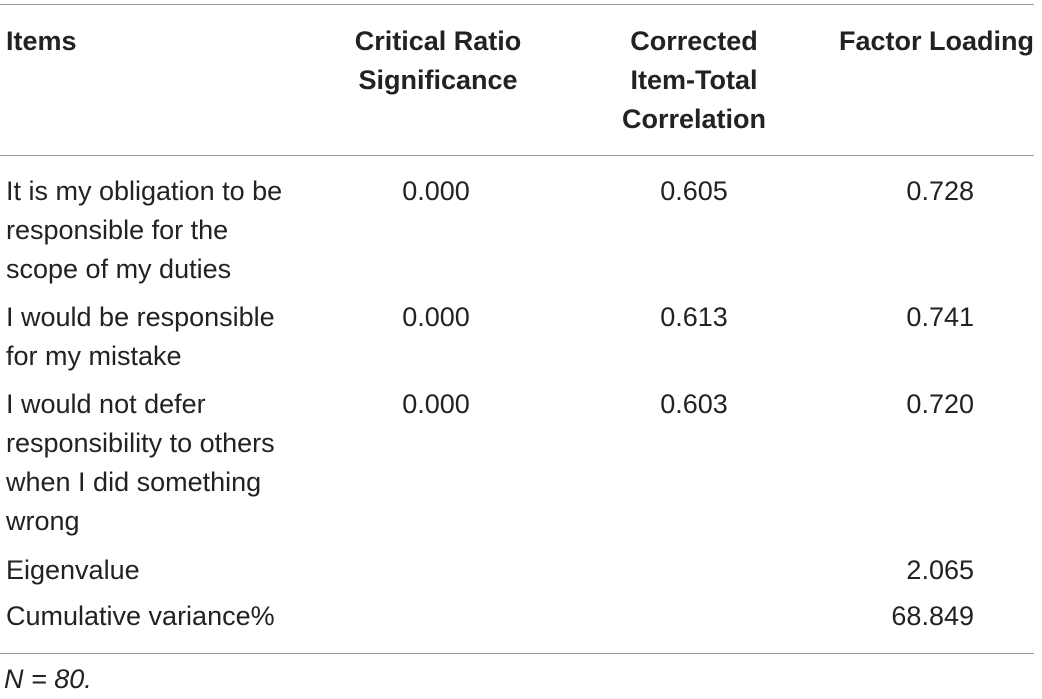  What do you see at coordinates (41, 41) in the screenshot?
I see `header-items: Items` at bounding box center [41, 41].